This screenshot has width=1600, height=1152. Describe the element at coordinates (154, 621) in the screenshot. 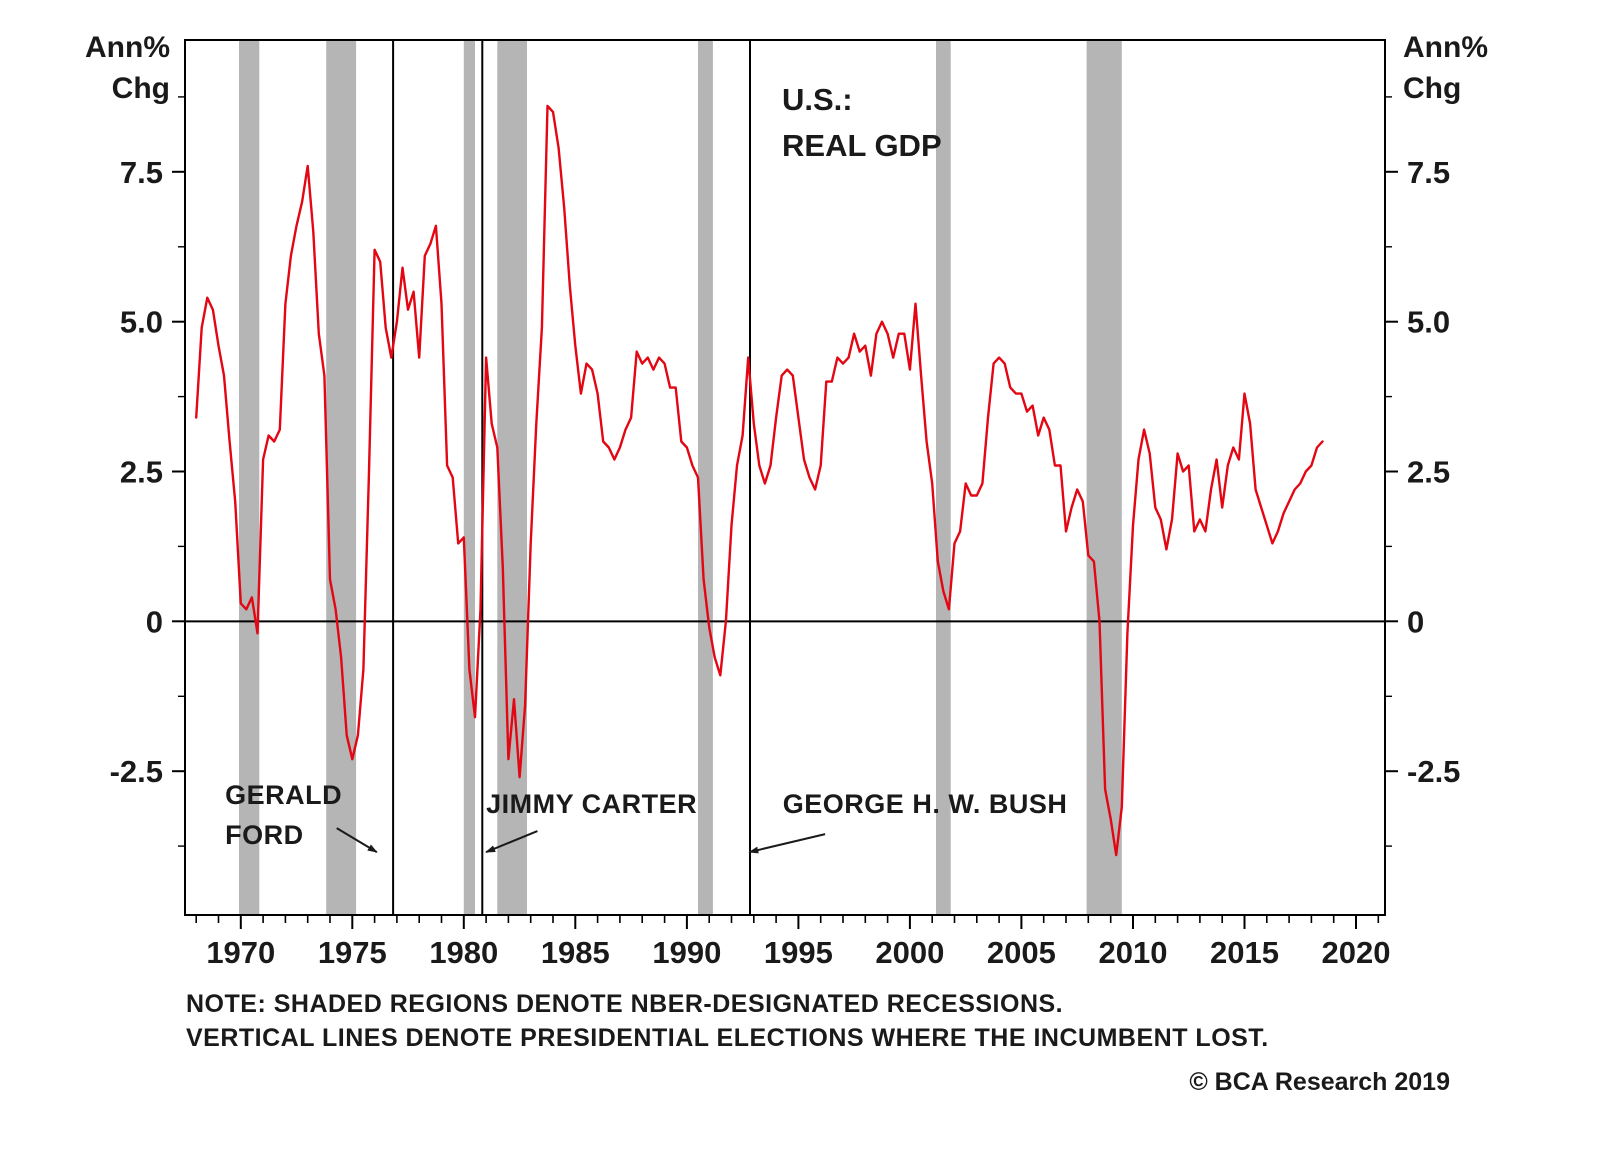

I see `y-tick-label-left: 0` at that location.